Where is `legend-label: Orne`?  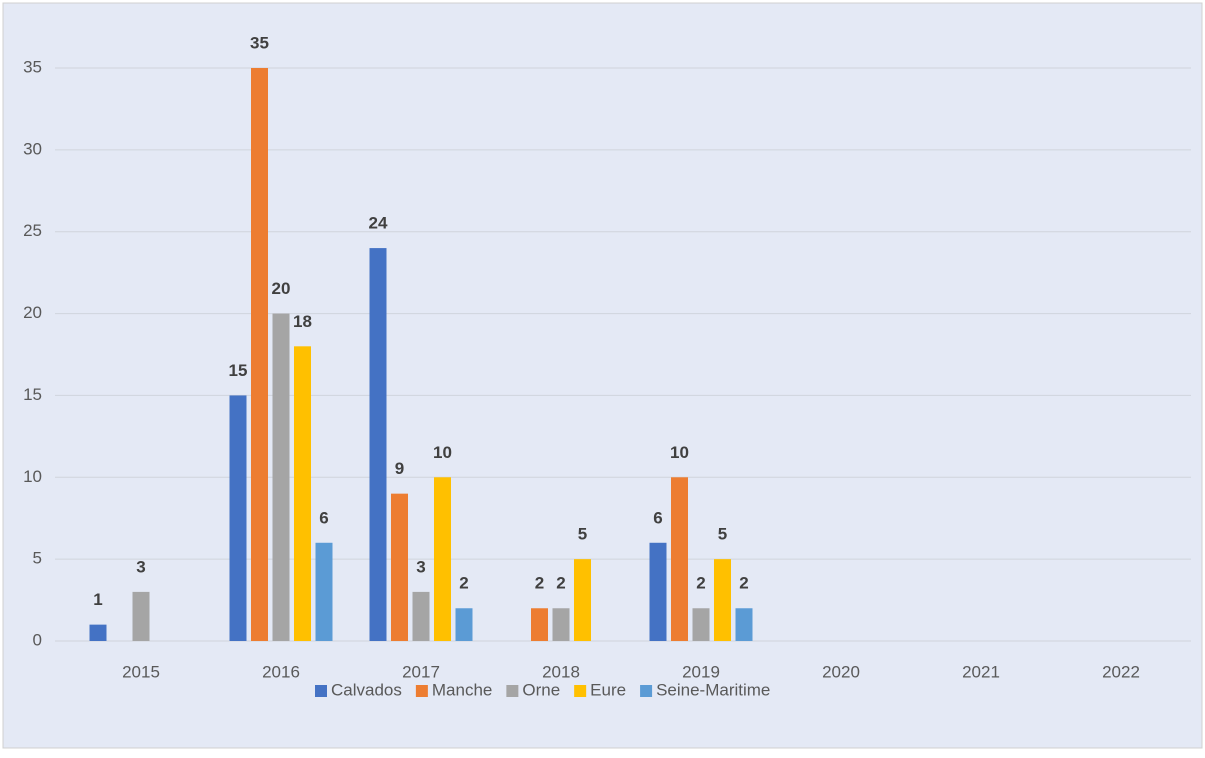 legend-label: Orne is located at coordinates (541, 689).